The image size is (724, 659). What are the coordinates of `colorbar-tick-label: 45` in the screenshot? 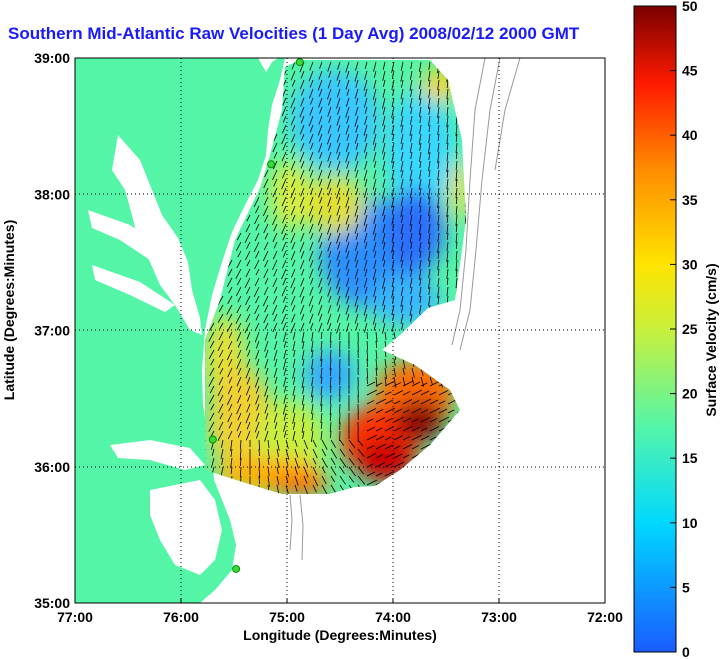 It's located at (690, 71).